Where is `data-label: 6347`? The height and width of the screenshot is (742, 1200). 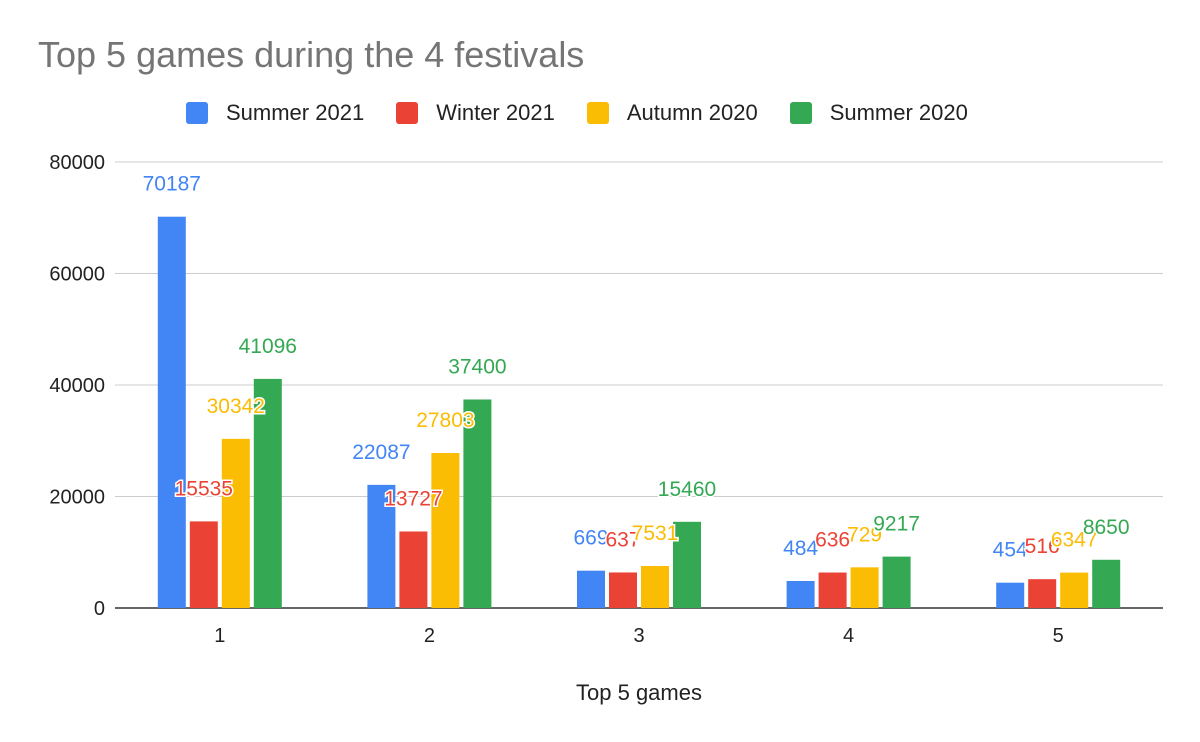 data-label: 6347 is located at coordinates (1074, 540).